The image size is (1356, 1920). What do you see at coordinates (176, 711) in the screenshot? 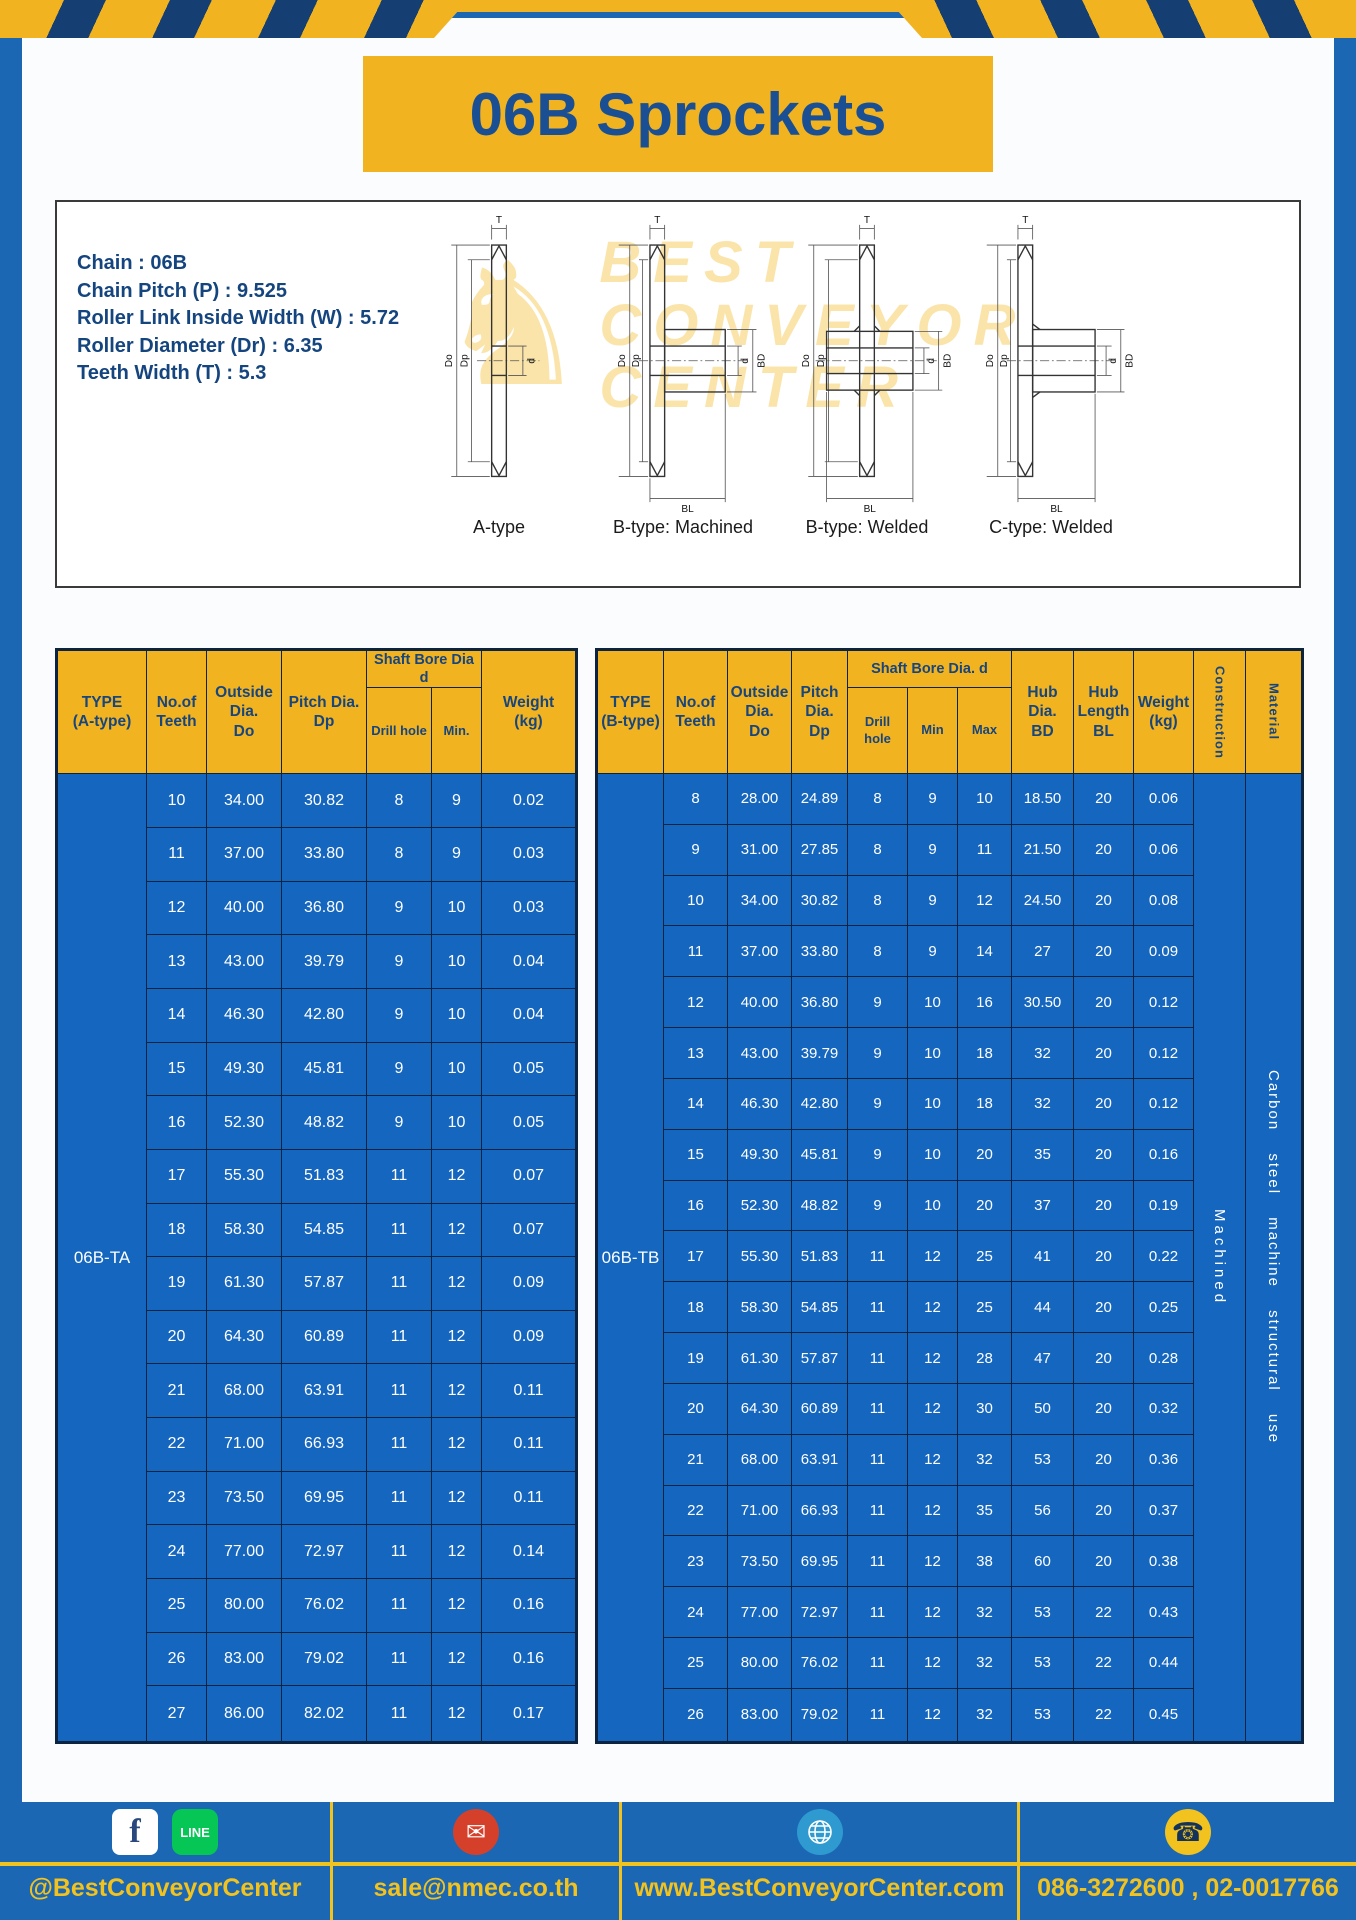
I see `th-teeth: No.of Teeth` at bounding box center [176, 711].